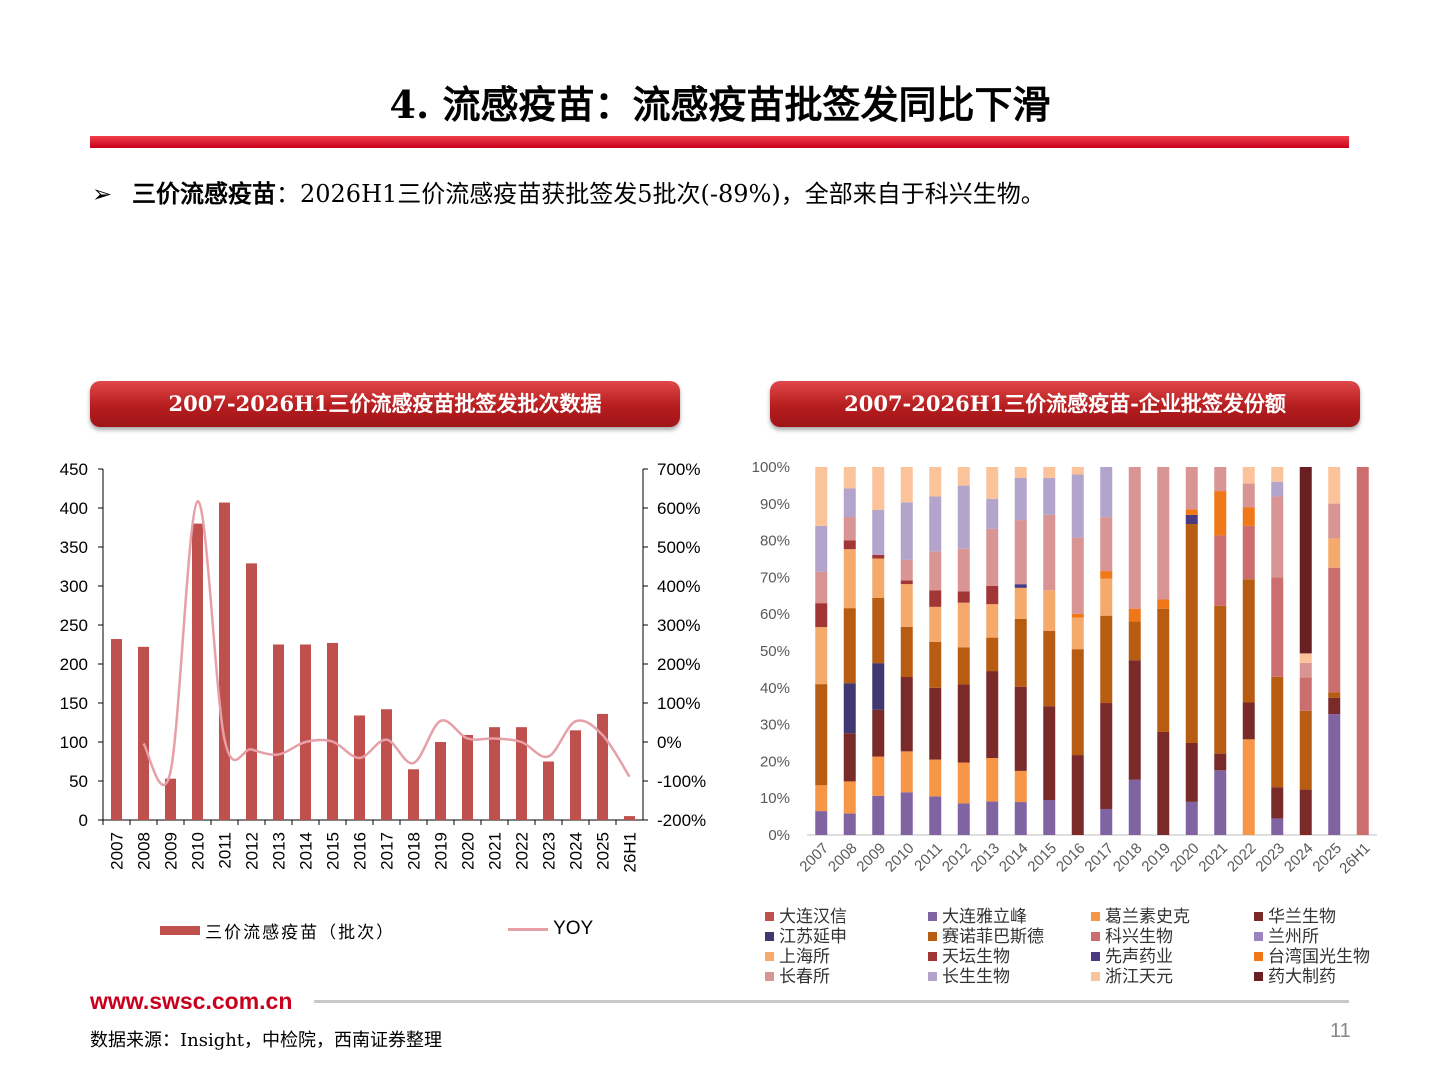 The image size is (1440, 1080). I want to click on x-tick-label: 2017, so click(1099, 858).